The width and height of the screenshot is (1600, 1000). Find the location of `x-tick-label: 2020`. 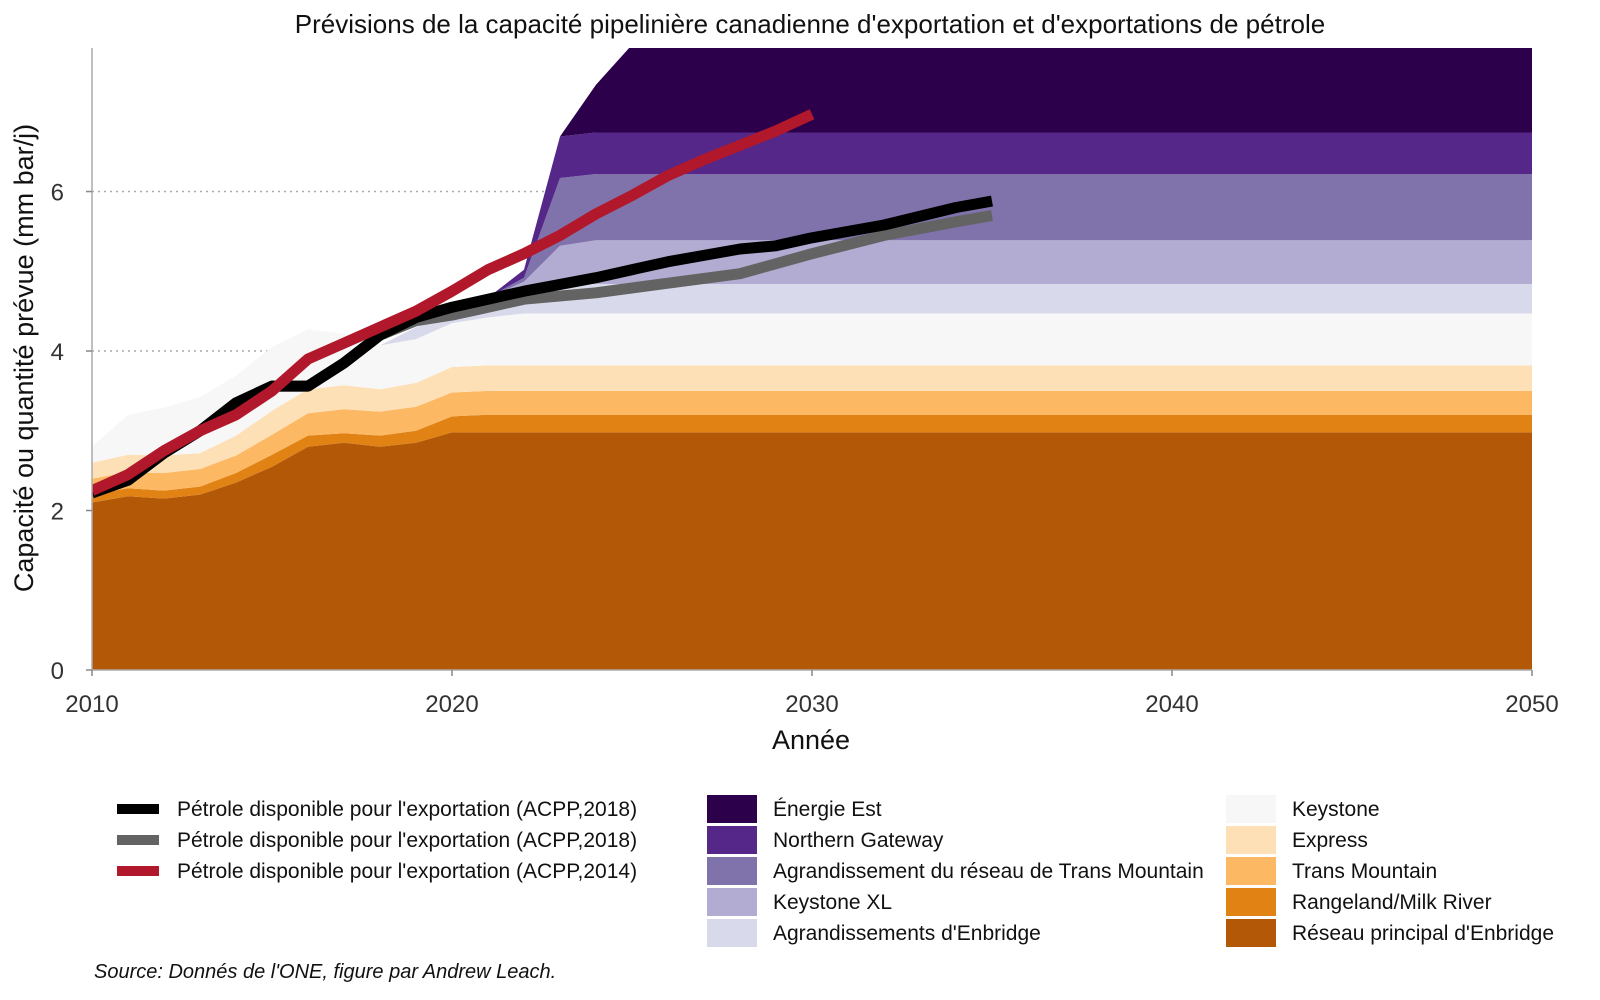

x-tick-label: 2020 is located at coordinates (451, 704).